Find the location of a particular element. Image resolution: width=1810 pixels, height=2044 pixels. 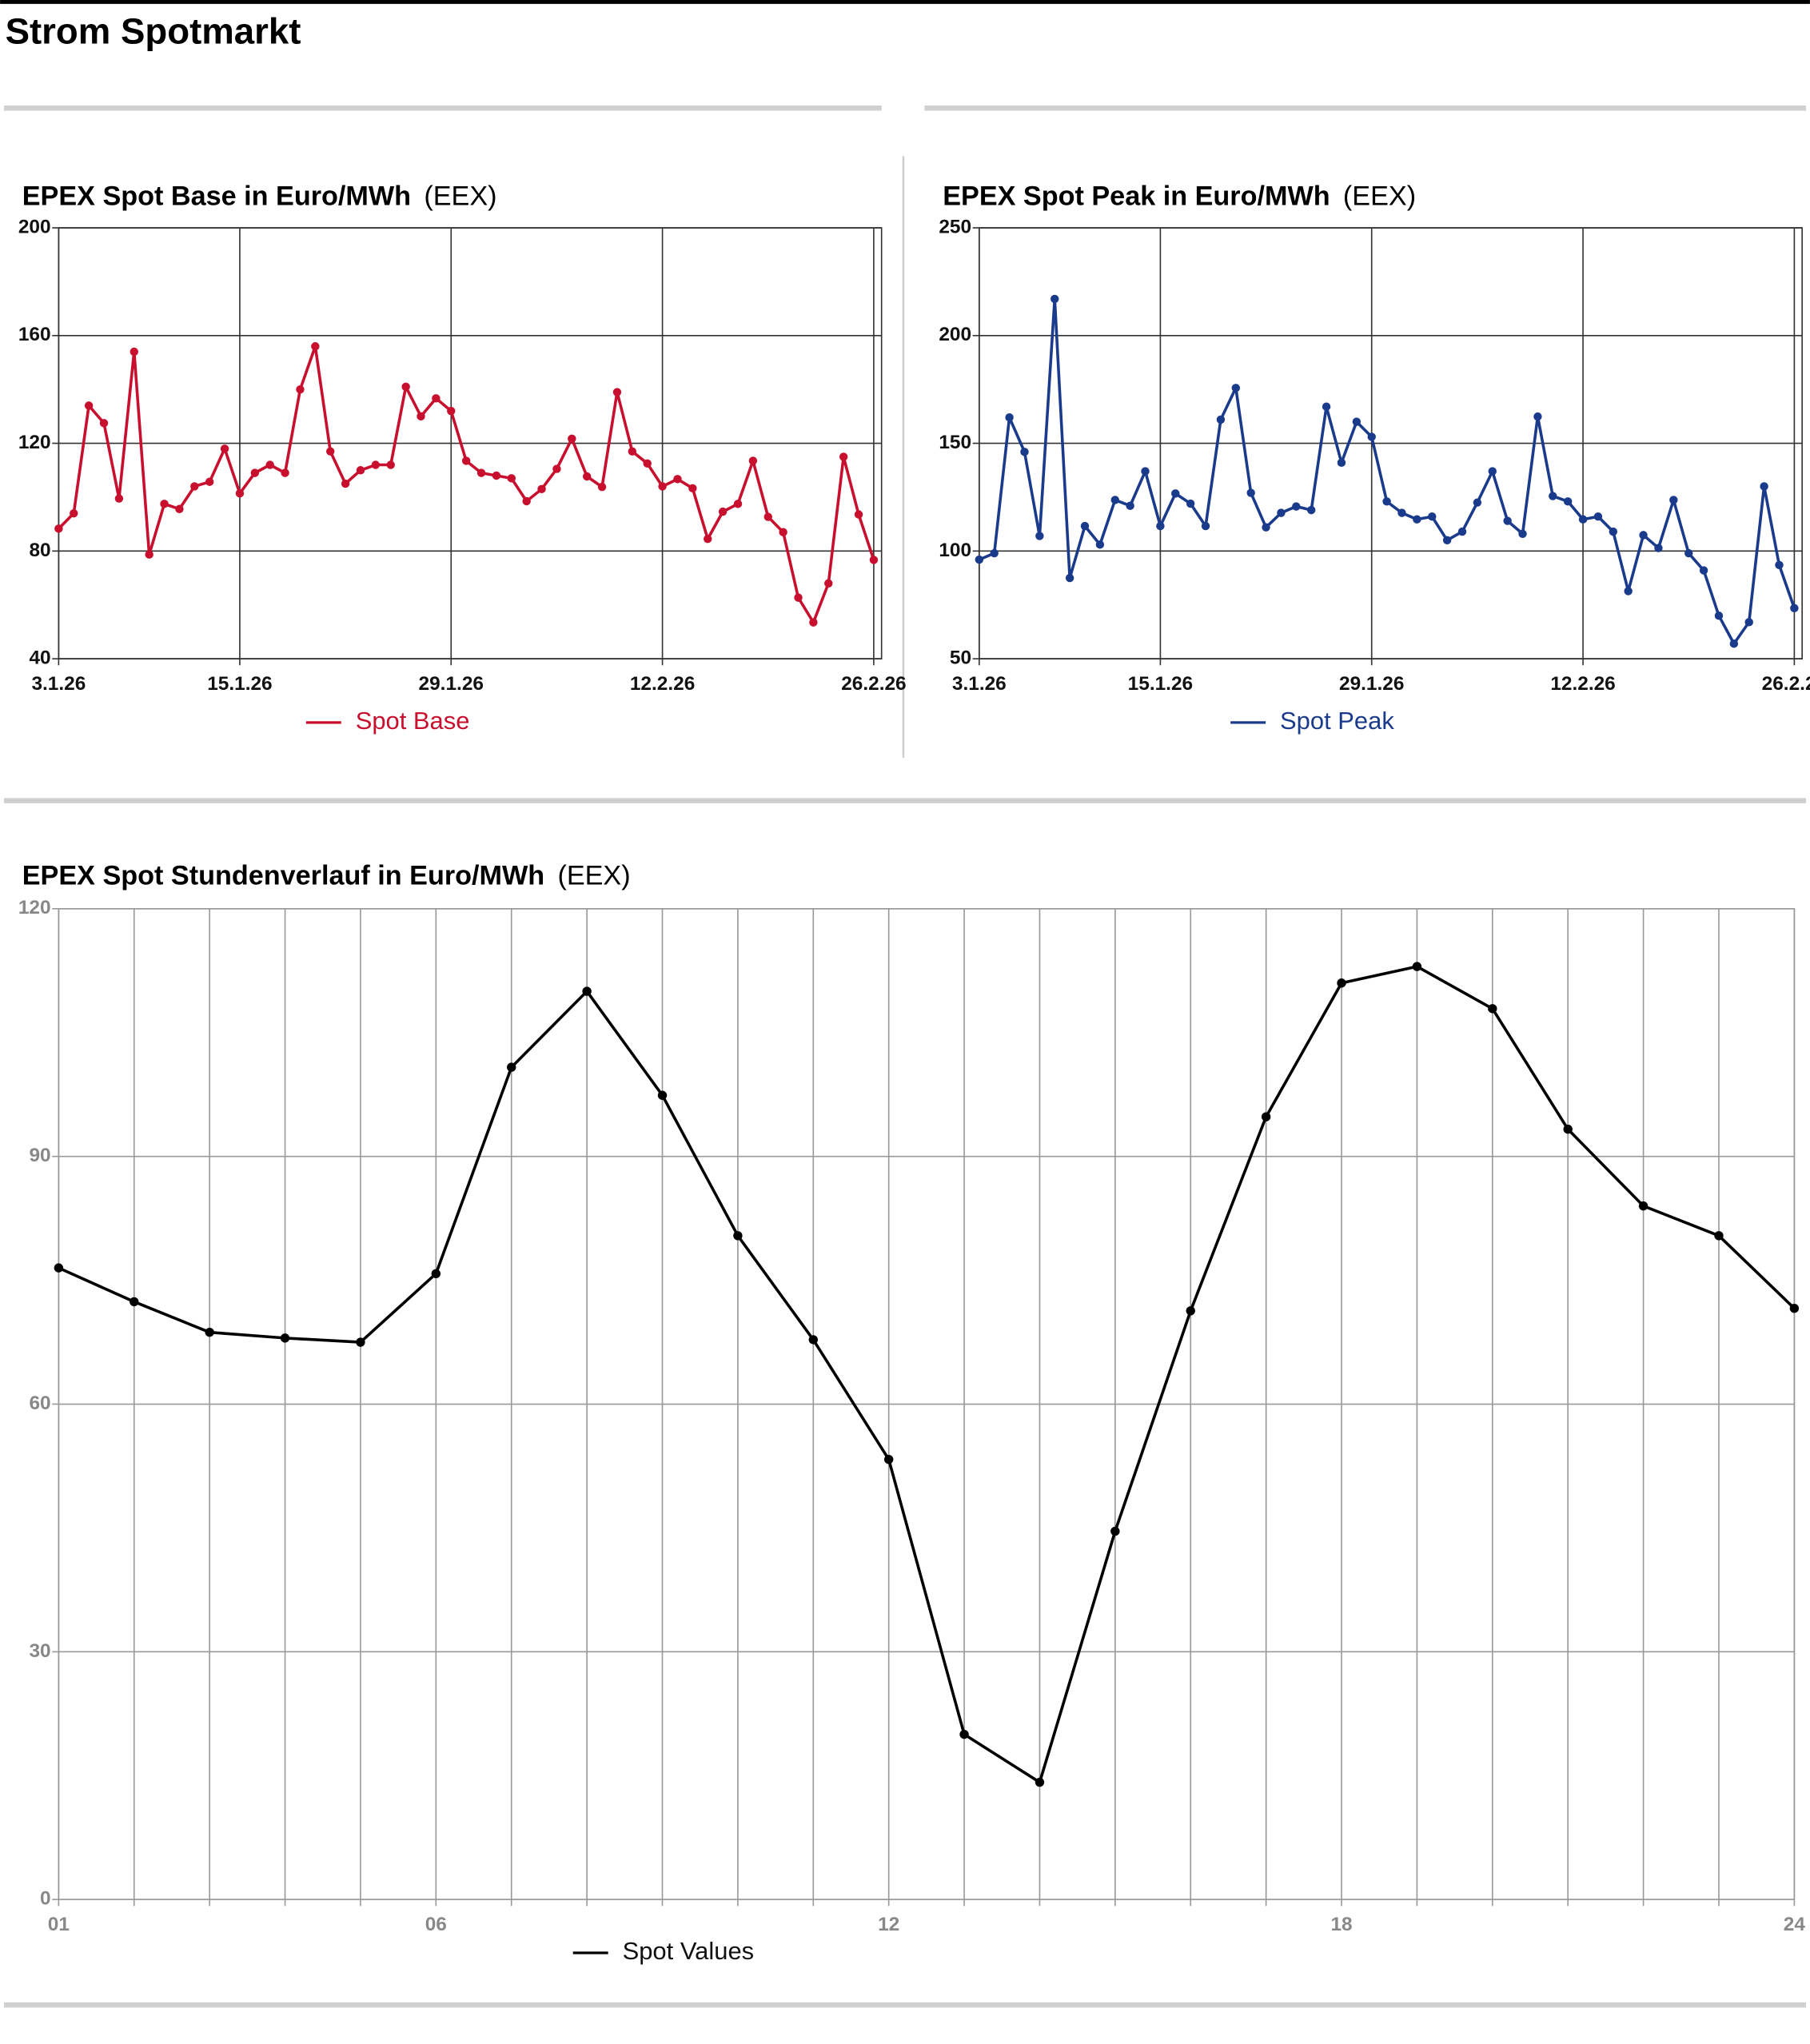

y-tick-label: 90 is located at coordinates (39, 1155).